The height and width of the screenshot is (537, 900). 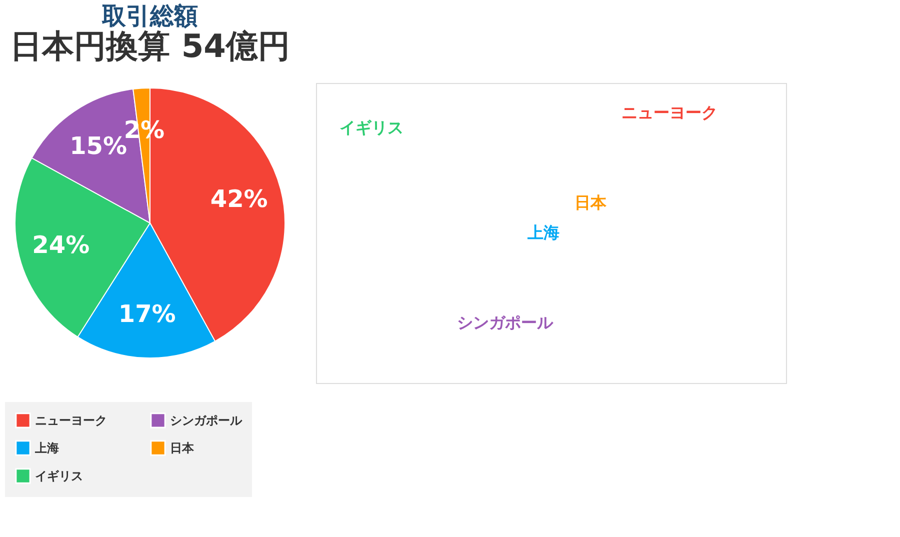 What do you see at coordinates (59, 476) in the screenshot?
I see `legend-label: イギリス` at bounding box center [59, 476].